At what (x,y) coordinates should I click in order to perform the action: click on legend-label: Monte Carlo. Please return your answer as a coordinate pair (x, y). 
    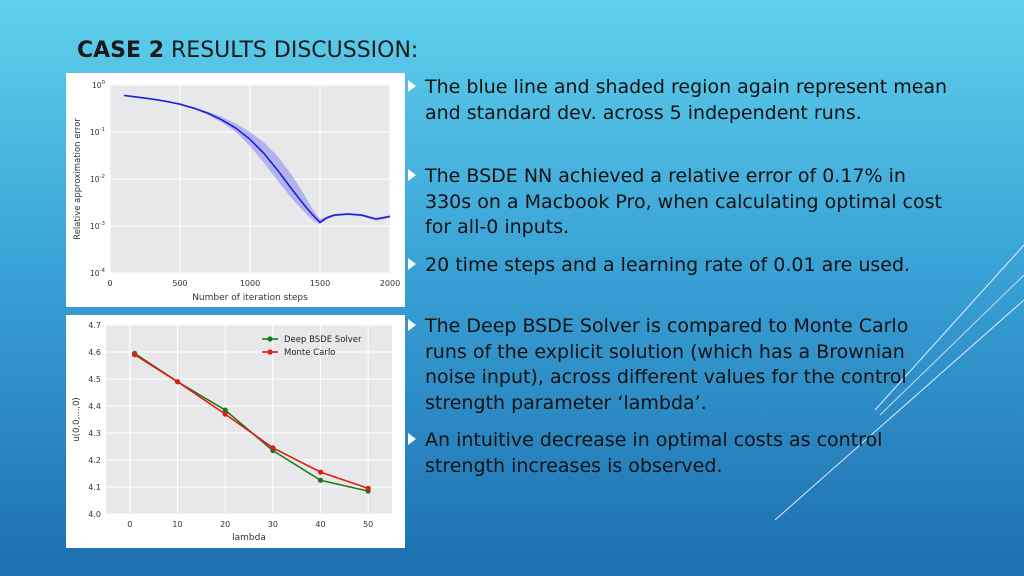
    Looking at the image, I should click on (309, 353).